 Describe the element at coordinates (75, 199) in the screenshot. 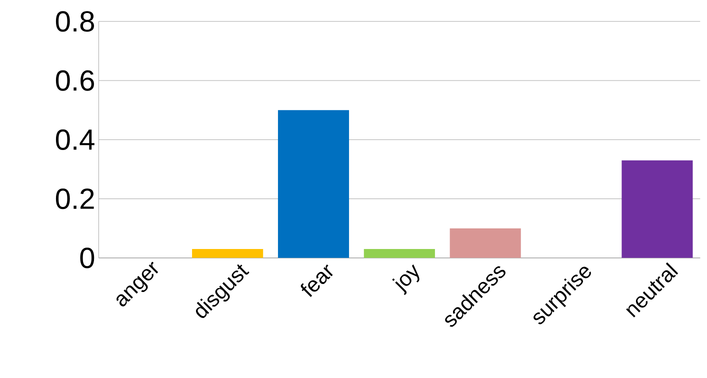

I see `y-tick-label: 0.2` at that location.